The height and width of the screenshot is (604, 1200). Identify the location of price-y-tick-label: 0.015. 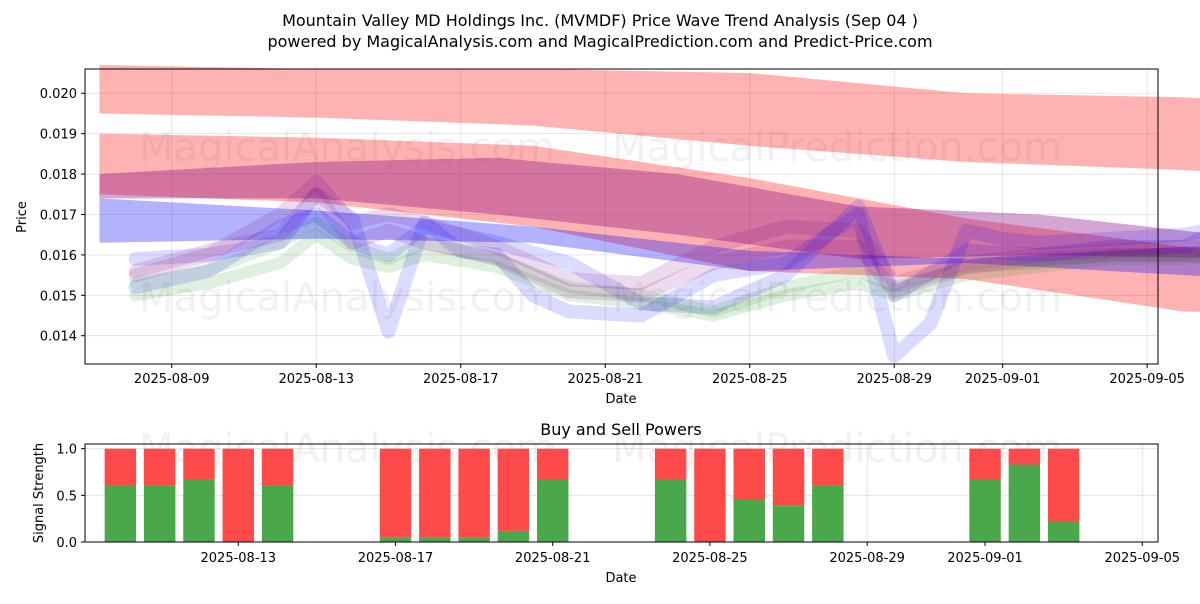
(58, 296).